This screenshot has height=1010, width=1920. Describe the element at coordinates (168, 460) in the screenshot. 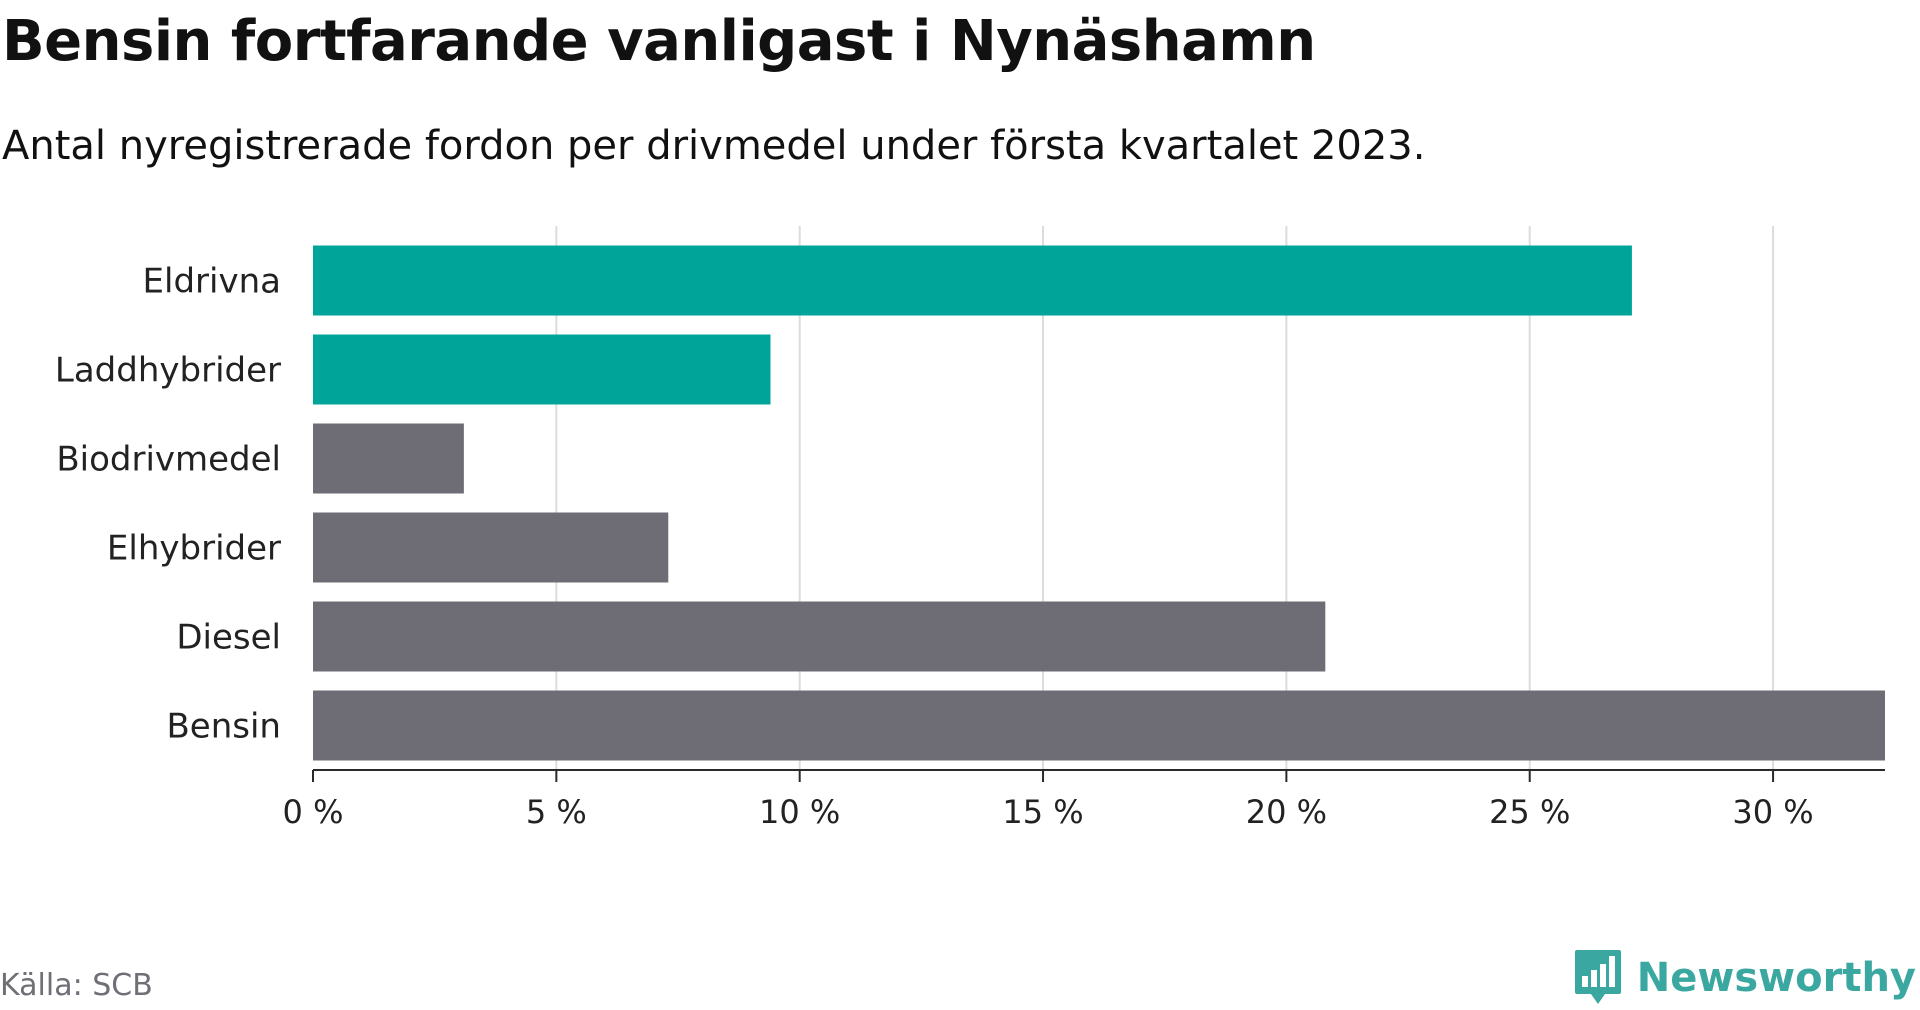

I see `category-label: Biodrivmedel` at that location.